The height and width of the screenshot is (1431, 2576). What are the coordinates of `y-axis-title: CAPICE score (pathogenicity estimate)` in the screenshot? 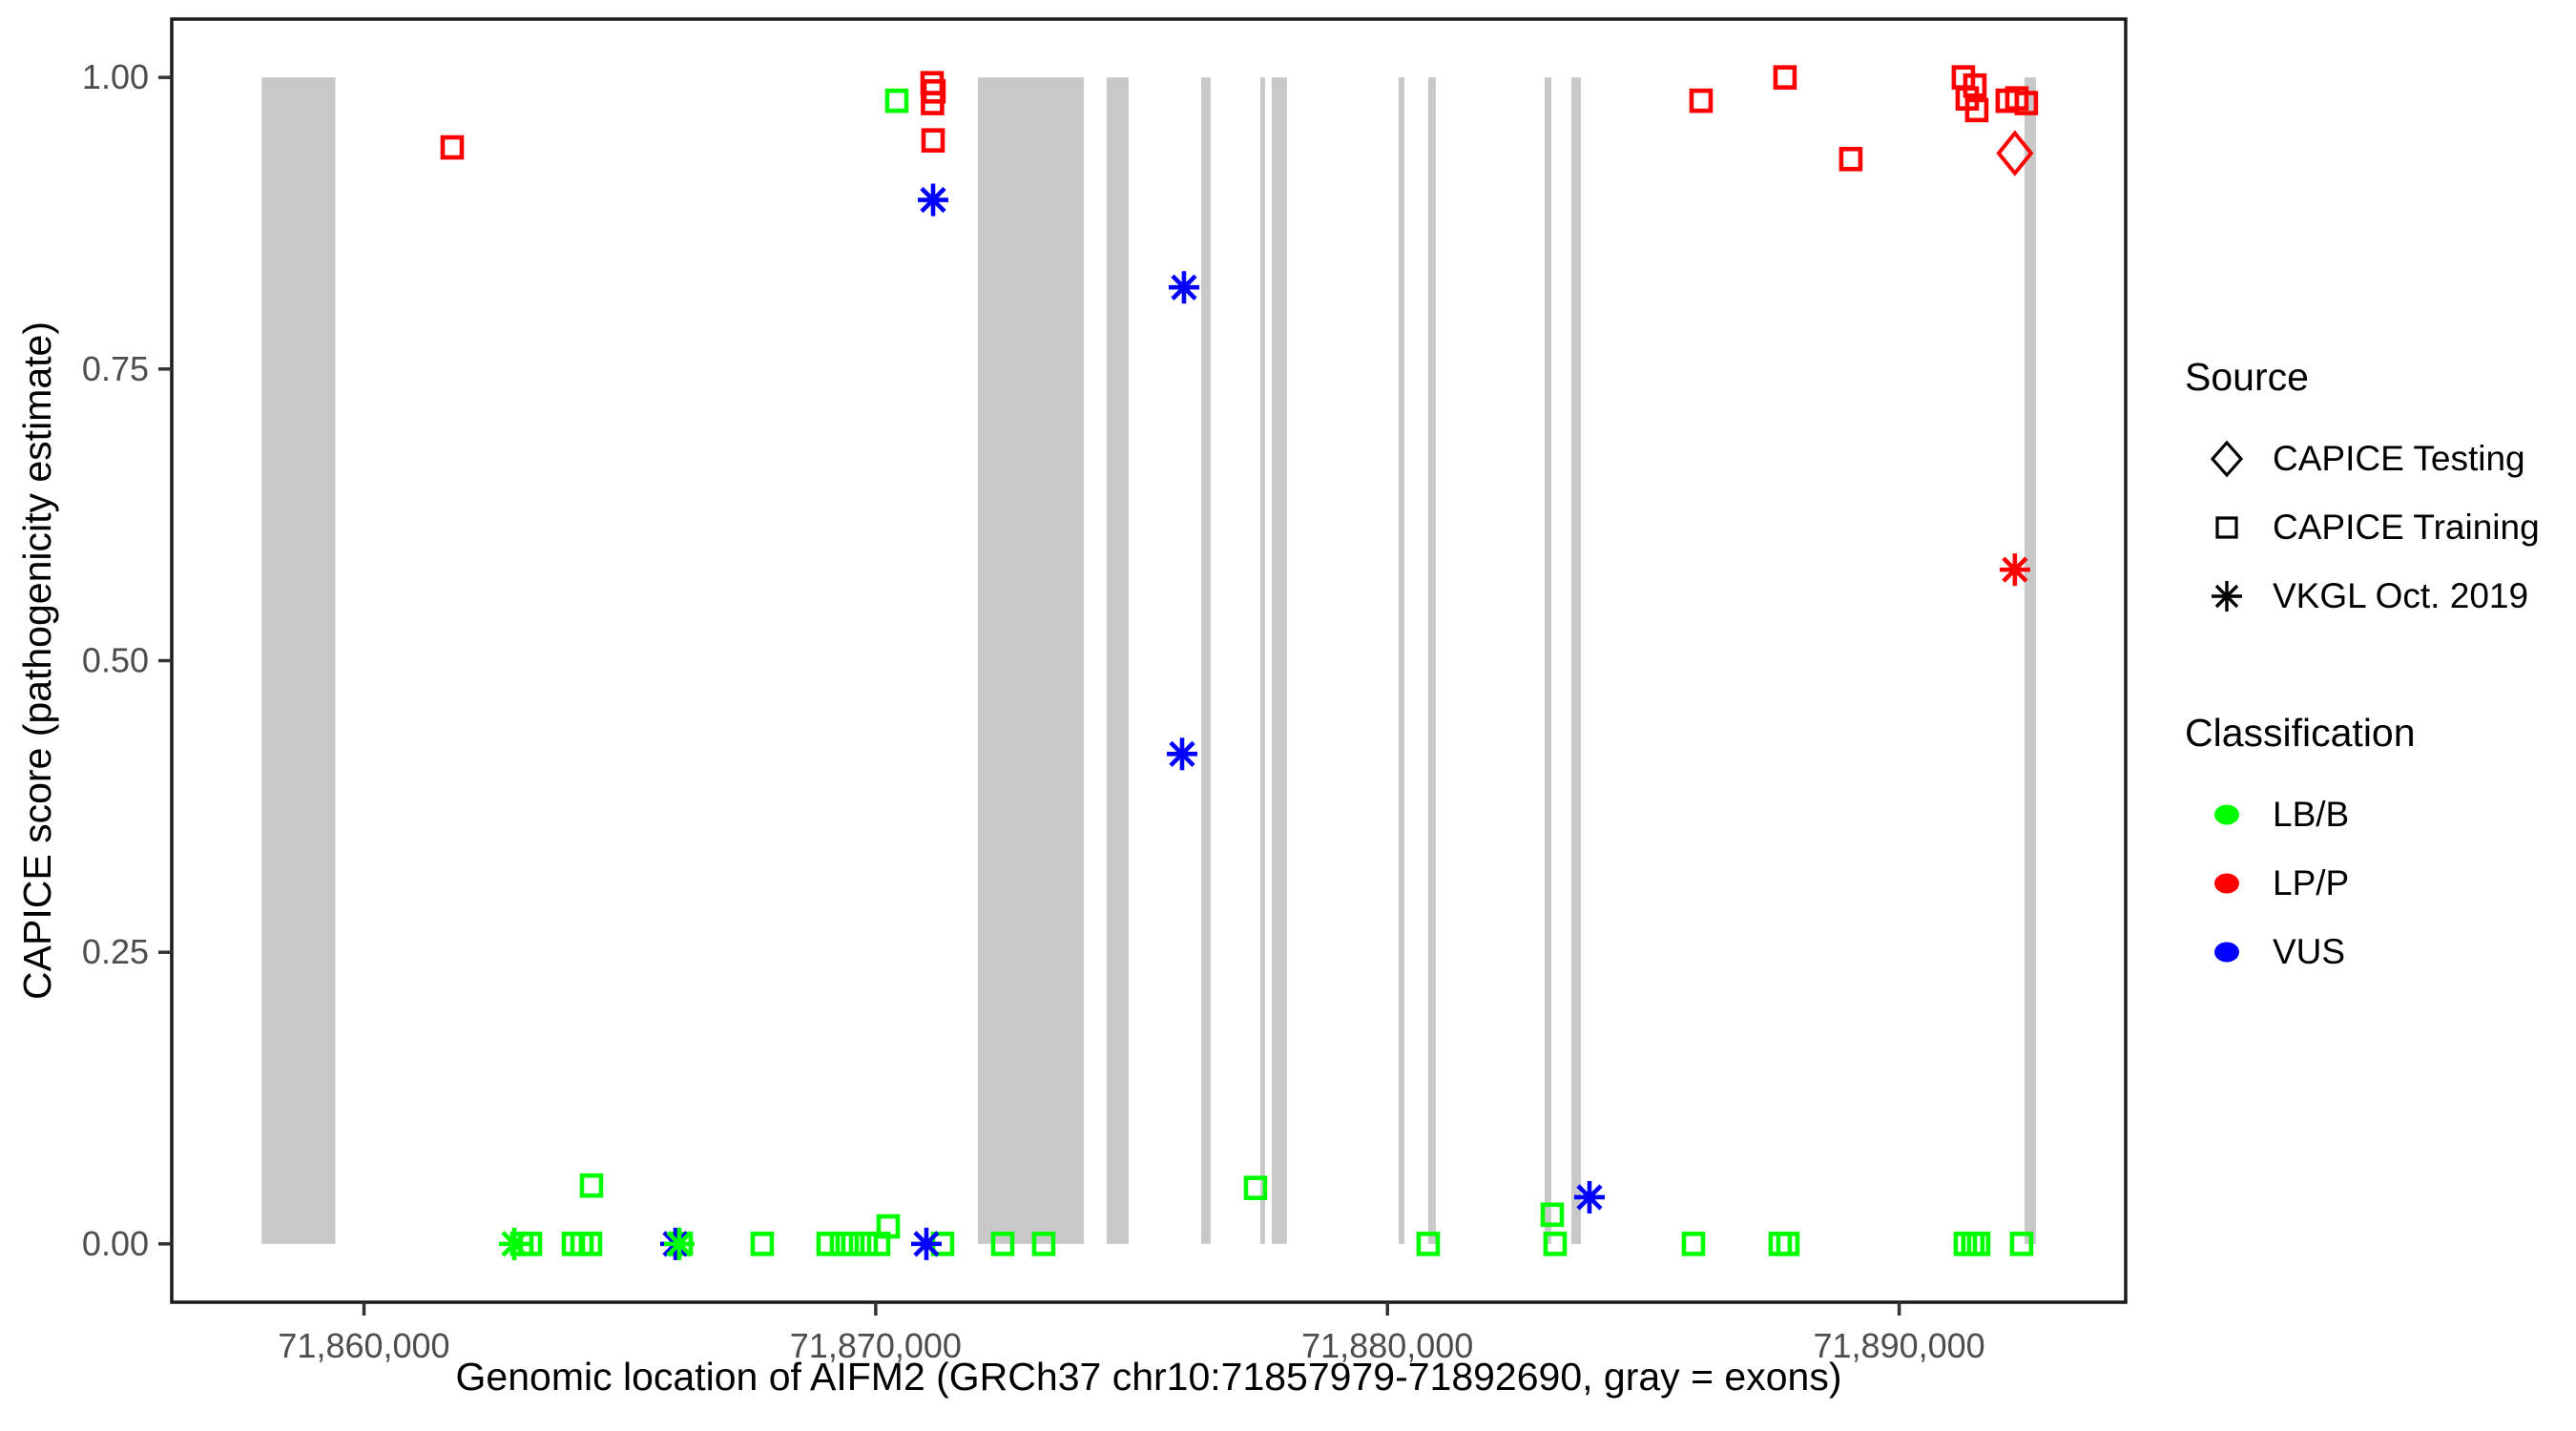 It's located at (36, 660).